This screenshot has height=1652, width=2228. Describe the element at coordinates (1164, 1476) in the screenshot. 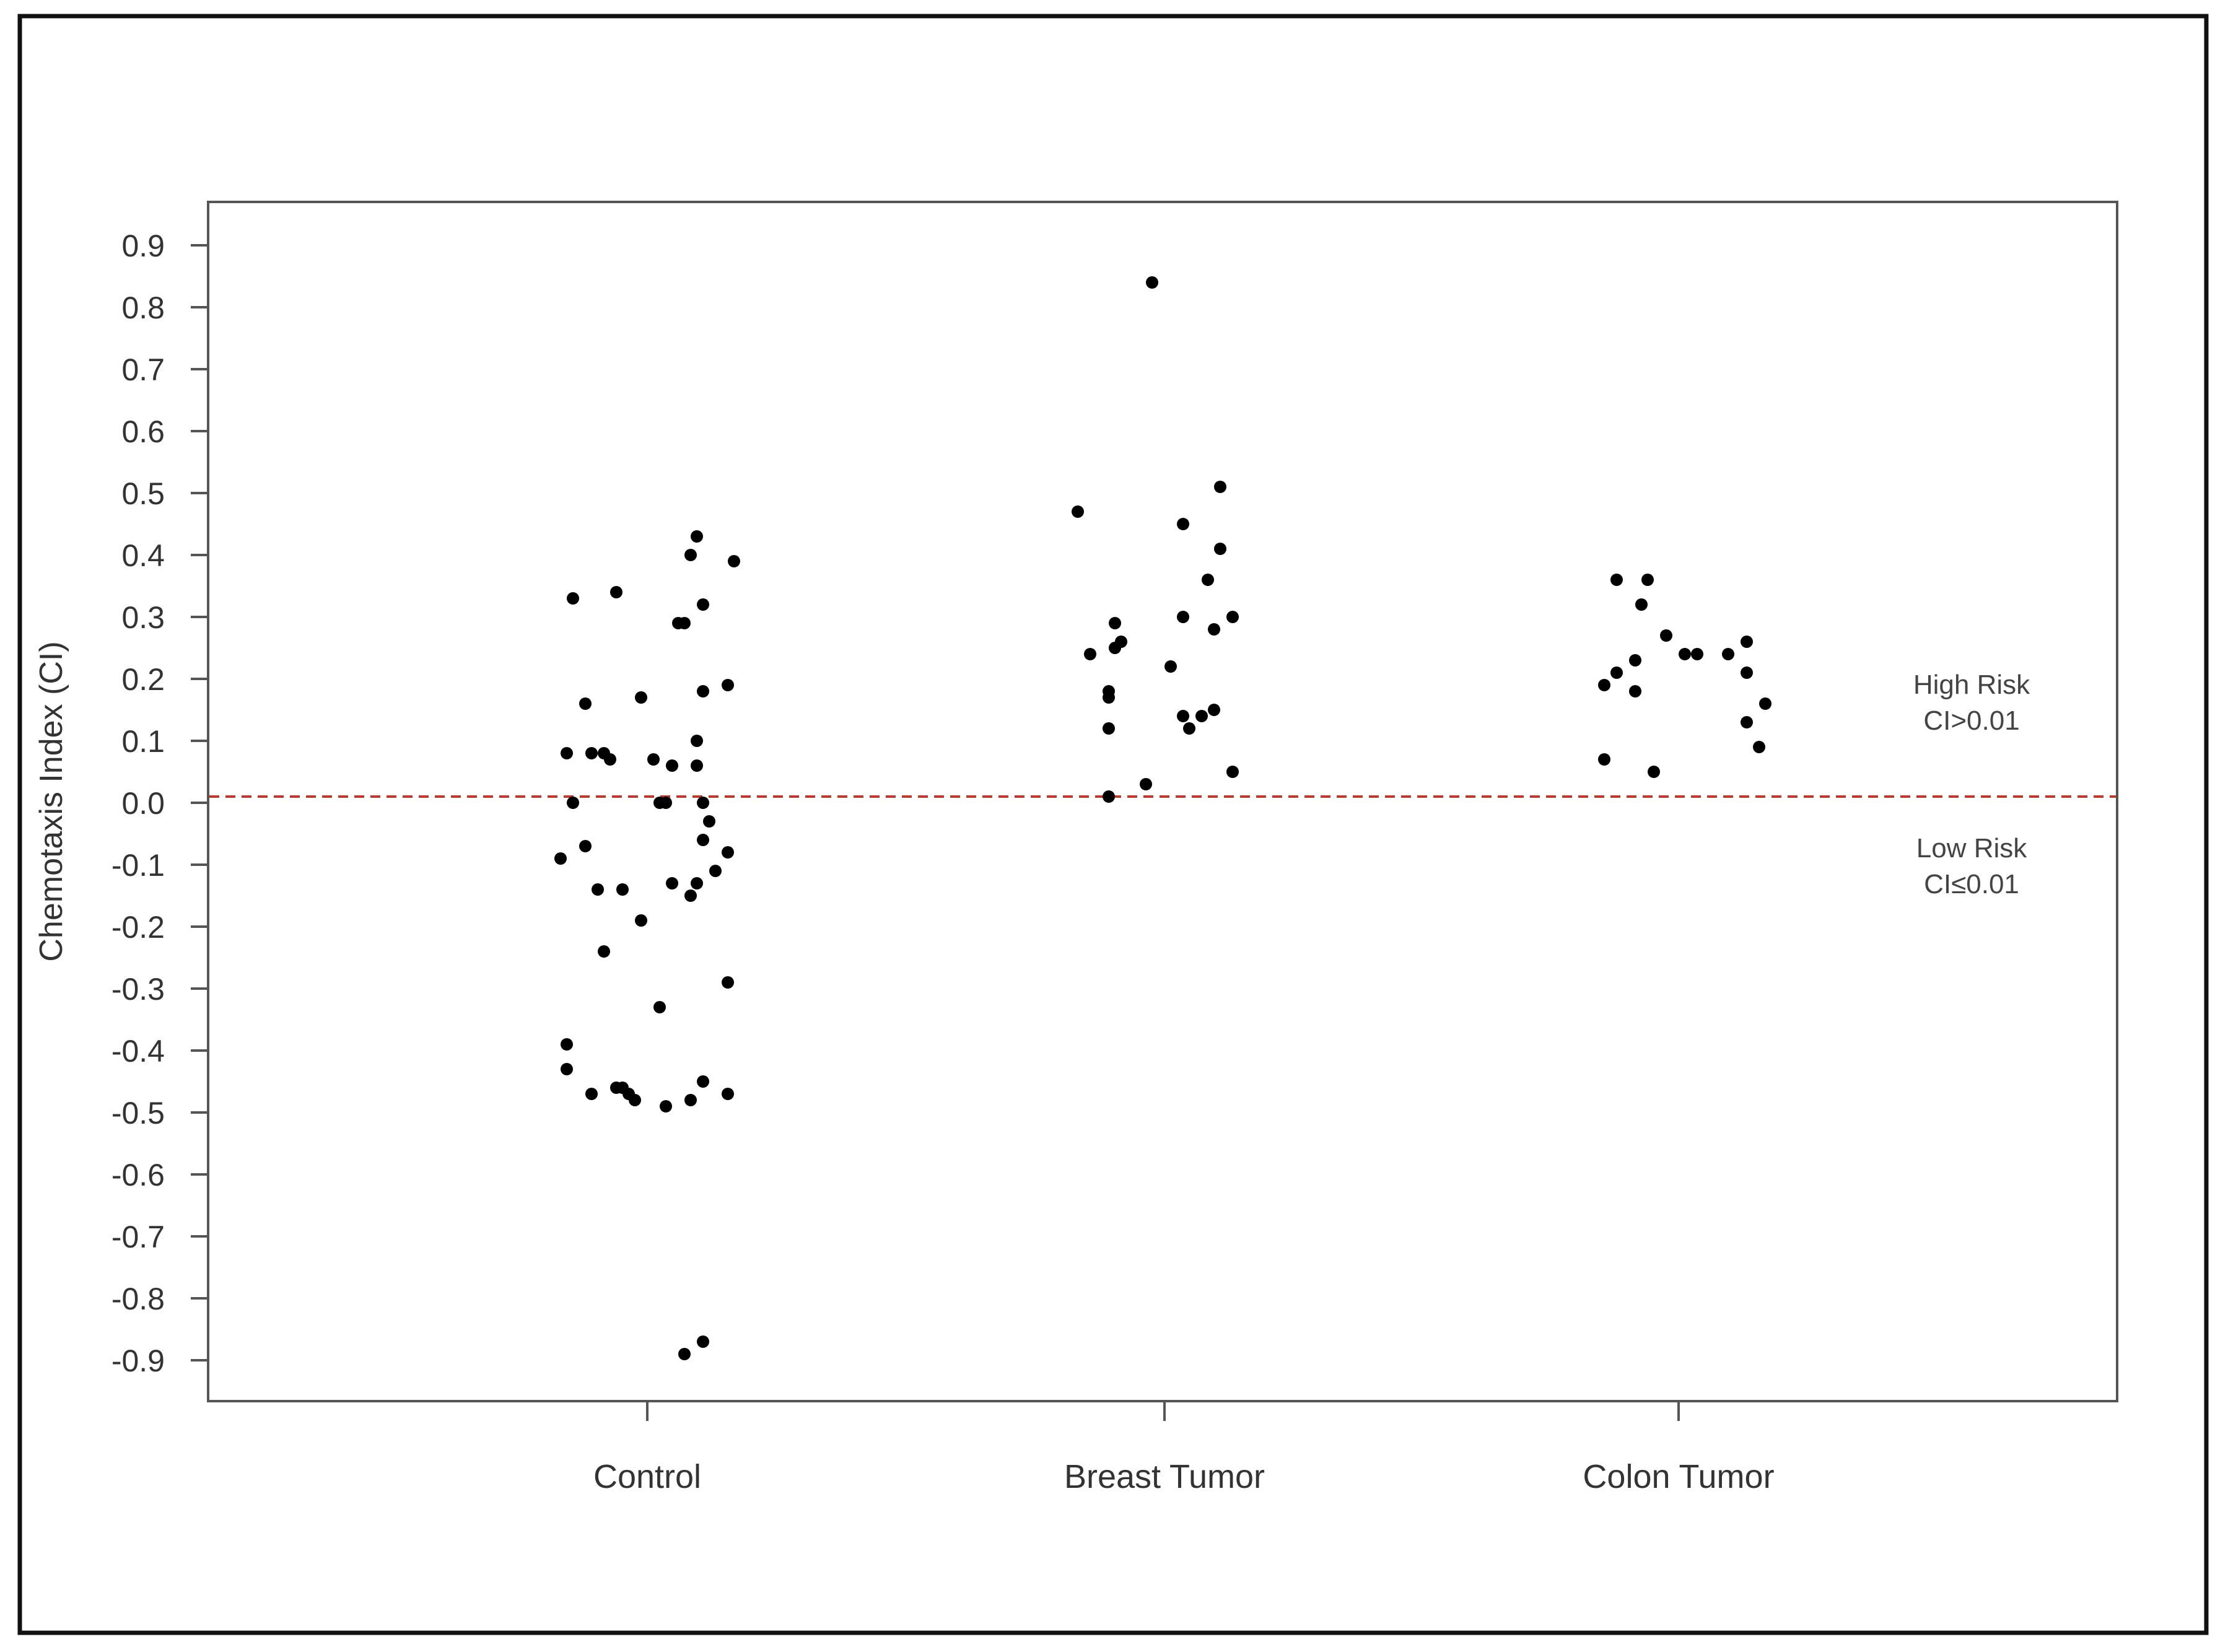

I see `x-tick-label: Breast Tumor` at that location.